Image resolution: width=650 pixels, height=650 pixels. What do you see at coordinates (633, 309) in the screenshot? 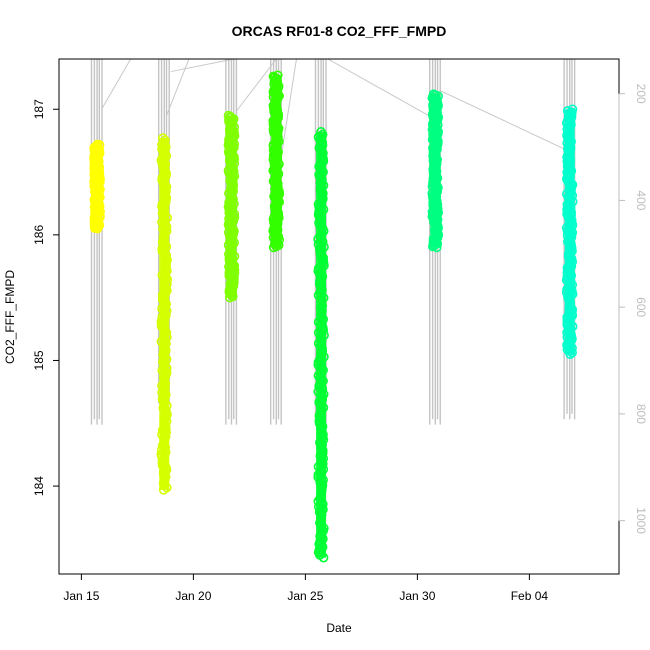
I see `y2-axis: 200 400 600 800 1000` at bounding box center [633, 309].